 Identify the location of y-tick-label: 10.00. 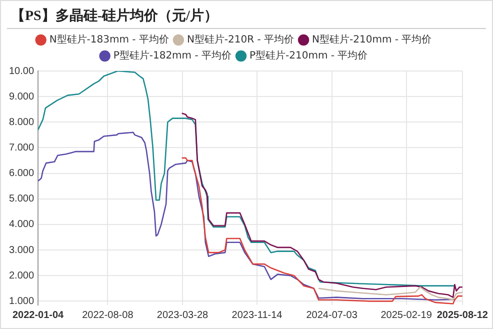
(21, 71).